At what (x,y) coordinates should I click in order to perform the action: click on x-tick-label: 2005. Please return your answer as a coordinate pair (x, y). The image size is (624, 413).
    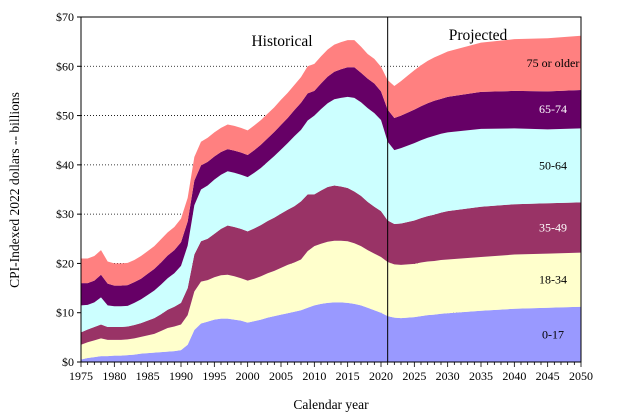
    Looking at the image, I should click on (281, 376).